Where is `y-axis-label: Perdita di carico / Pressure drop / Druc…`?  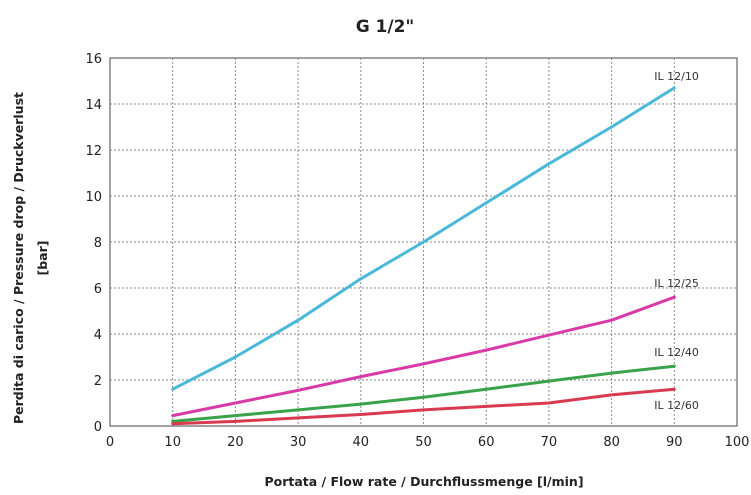
y-axis-label: Perdita di carico / Pressure drop / Druc… is located at coordinates (30, 258).